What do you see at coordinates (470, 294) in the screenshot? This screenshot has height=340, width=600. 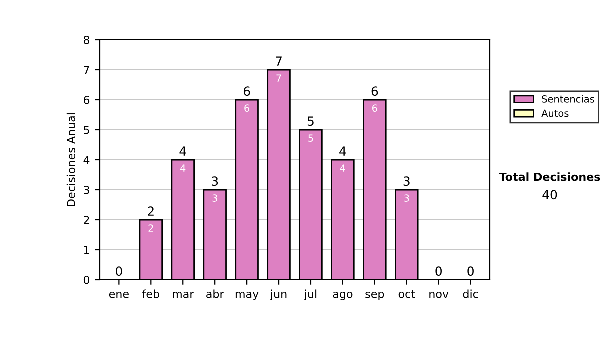 I see `x-tick-label: dic` at bounding box center [470, 294].